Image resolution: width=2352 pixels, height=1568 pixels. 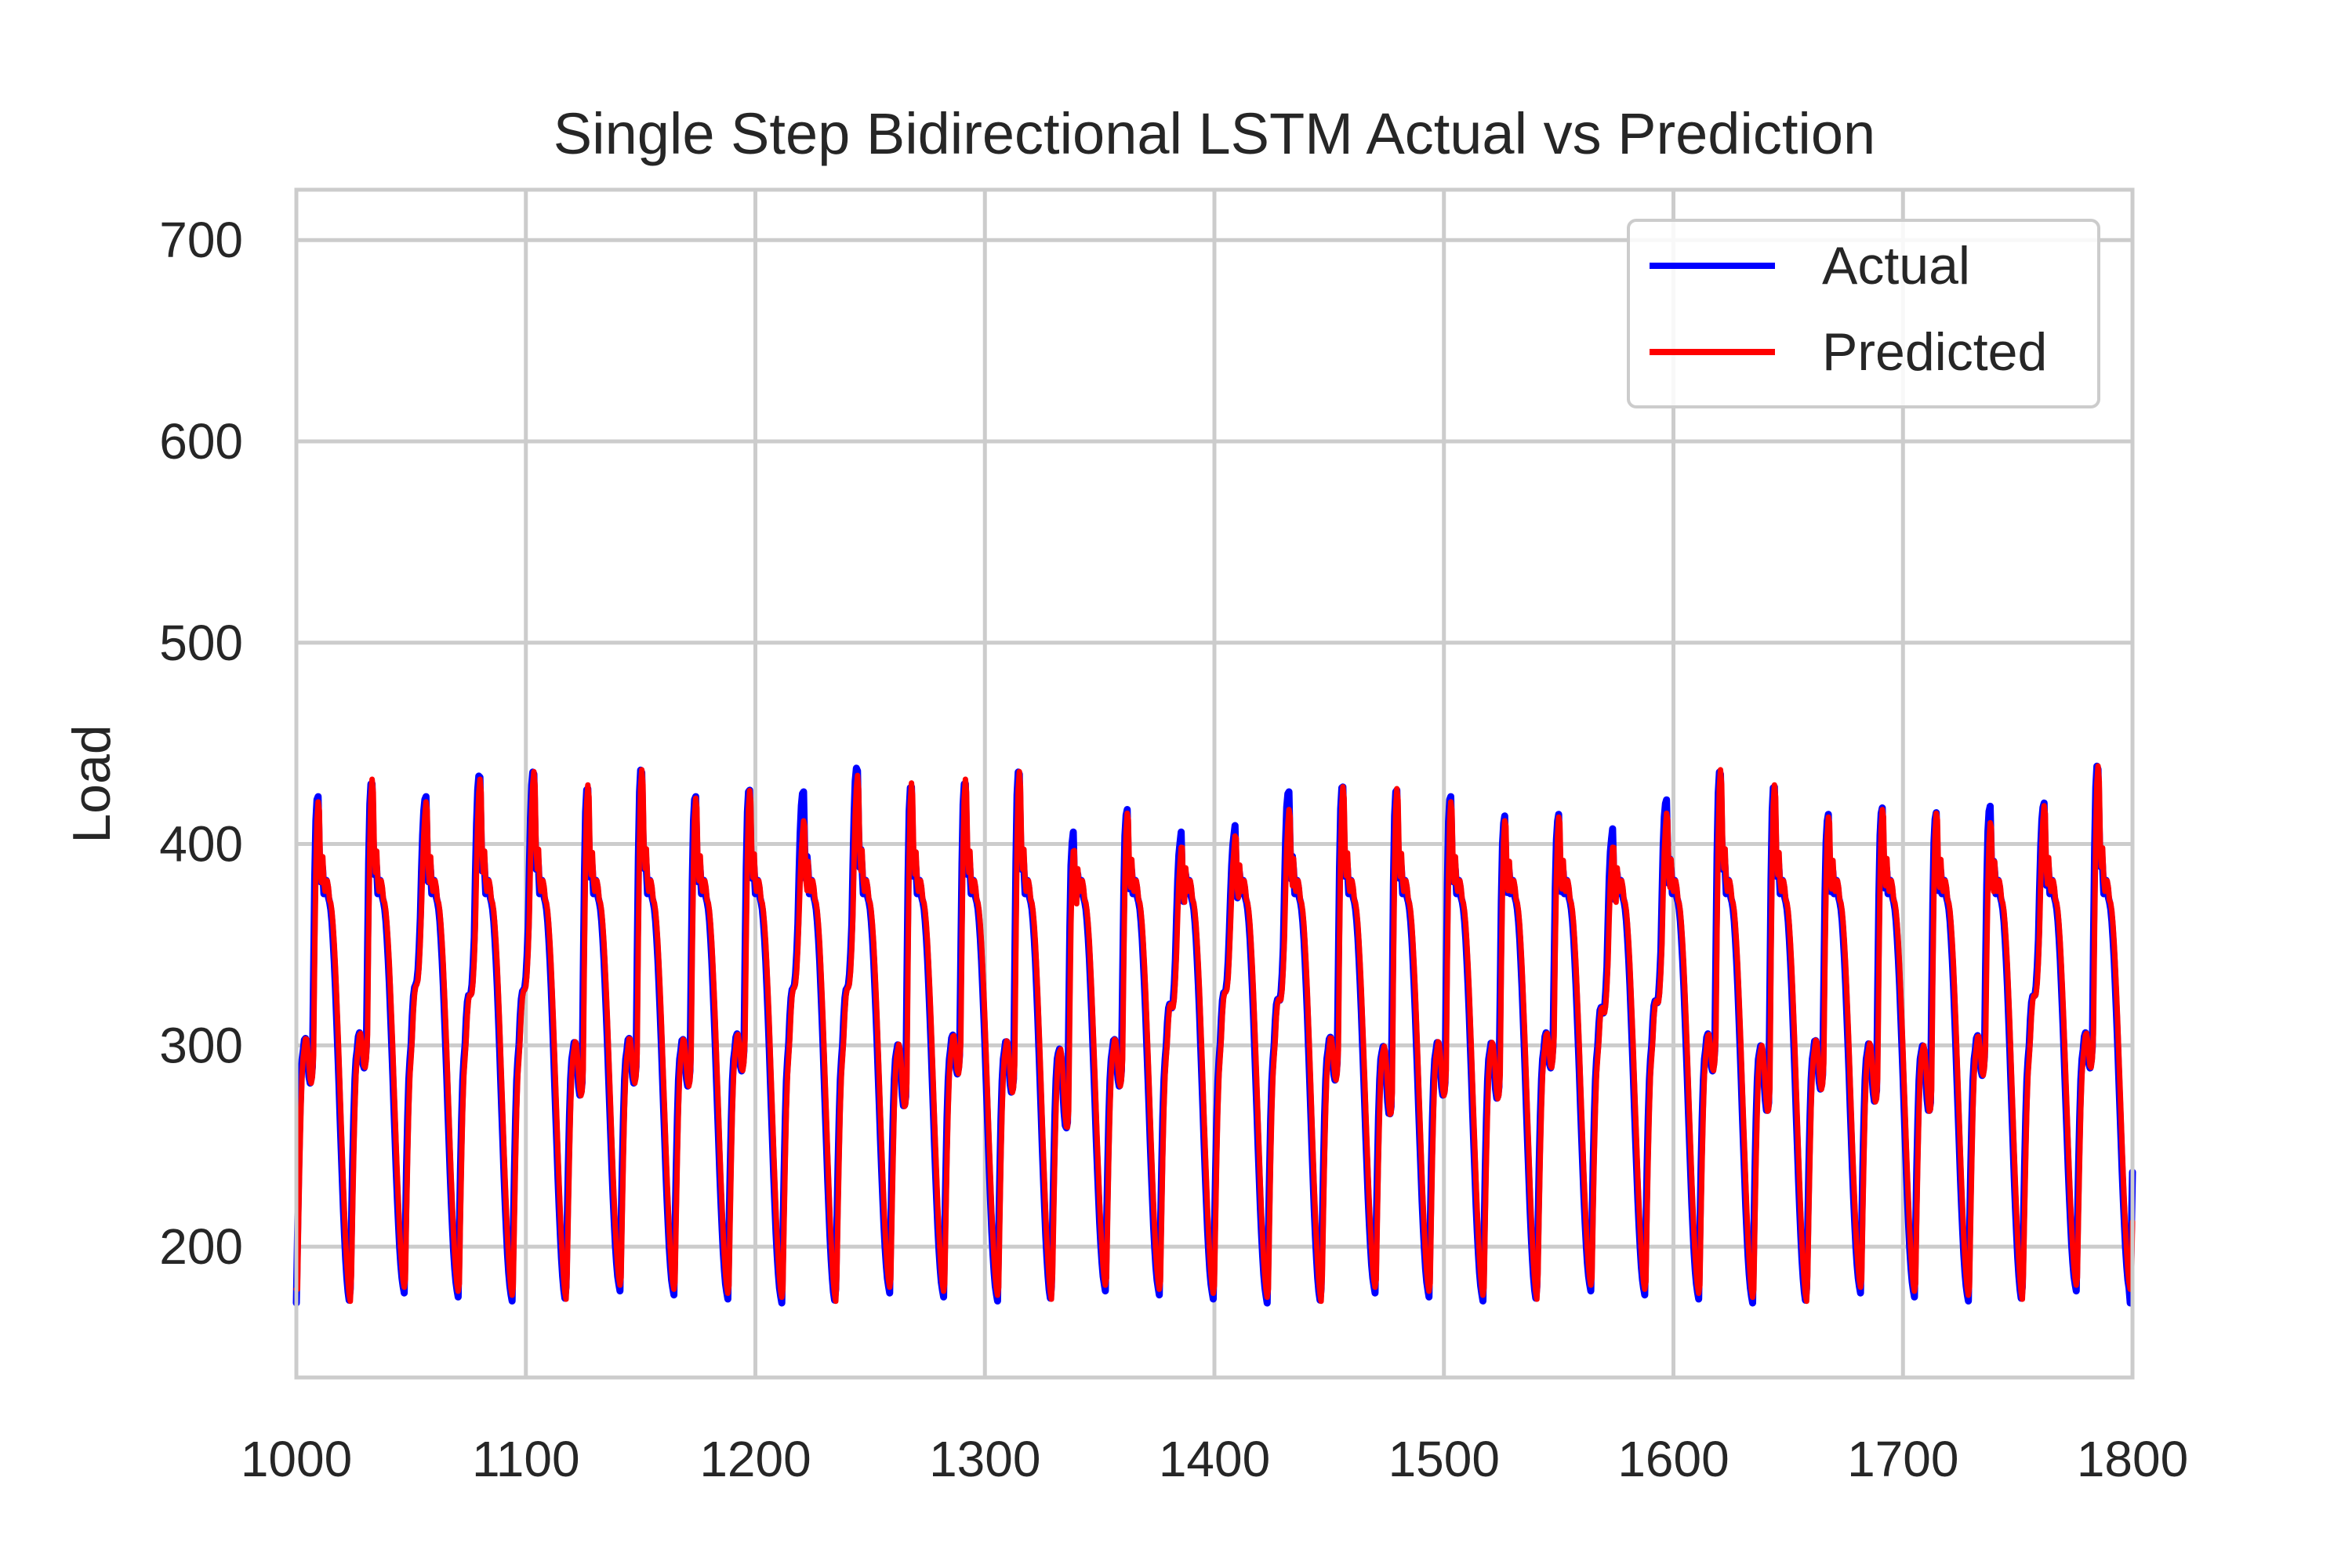 I want to click on y-tick-label: 600, so click(x=201, y=442).